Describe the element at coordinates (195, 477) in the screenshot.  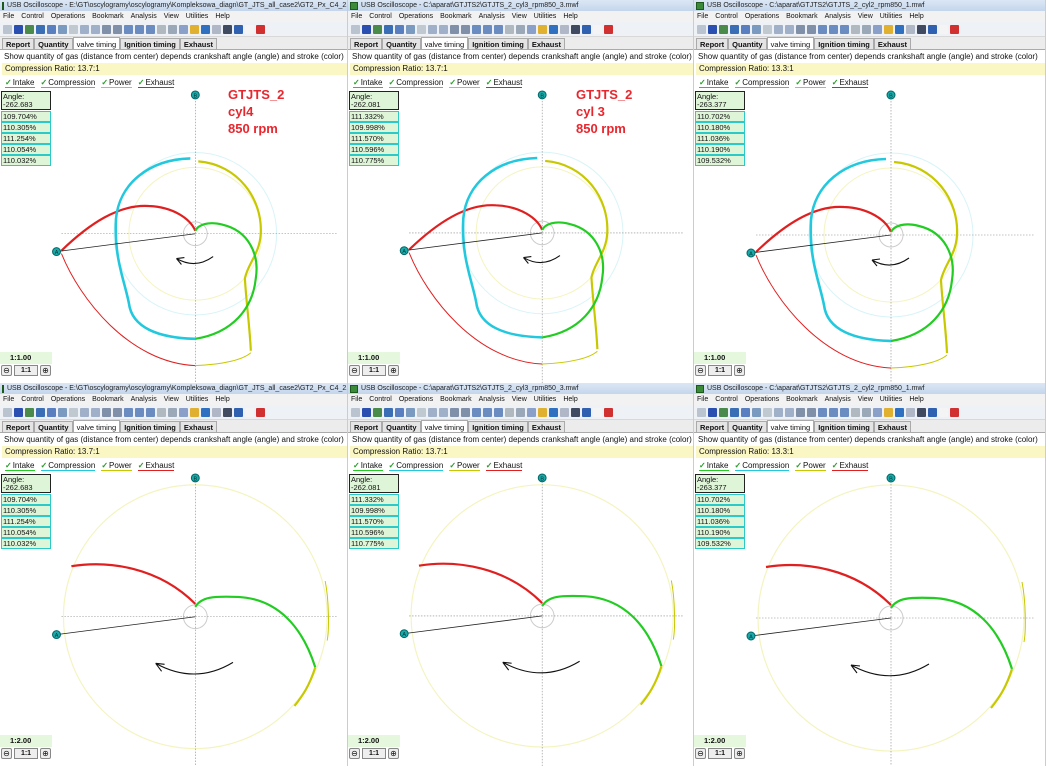
I see `marker-b-handle: B` at that location.